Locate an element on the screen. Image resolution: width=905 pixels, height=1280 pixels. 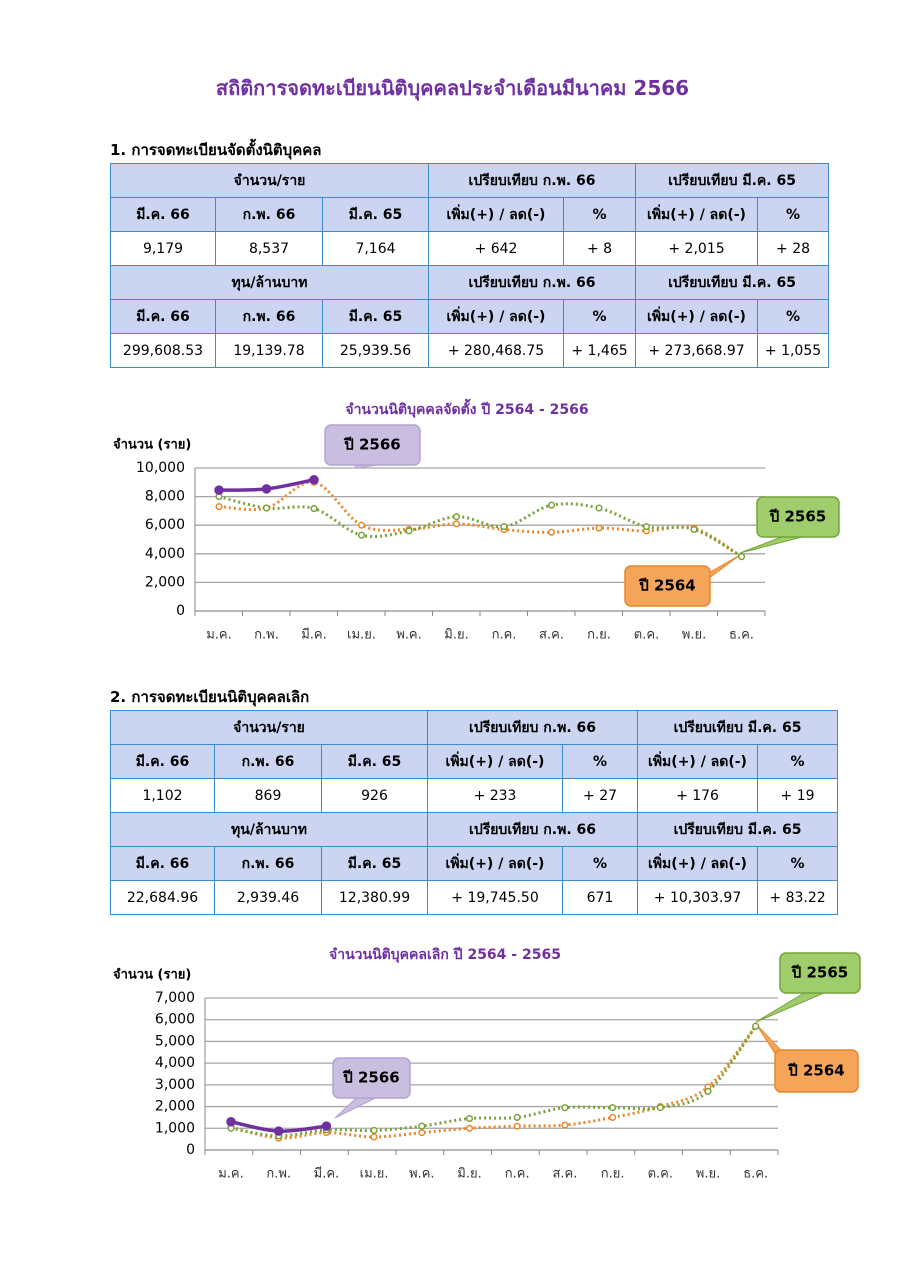
value-cell: + 27 is located at coordinates (600, 795).